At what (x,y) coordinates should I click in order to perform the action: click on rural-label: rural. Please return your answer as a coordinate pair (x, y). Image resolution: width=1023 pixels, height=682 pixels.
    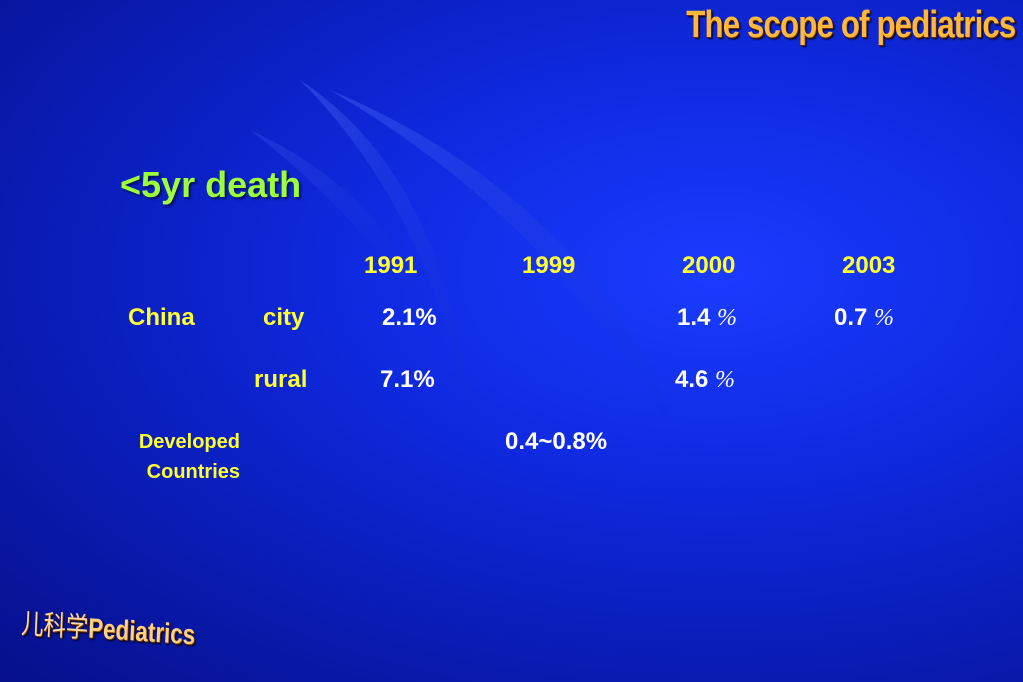
    Looking at the image, I should click on (281, 379).